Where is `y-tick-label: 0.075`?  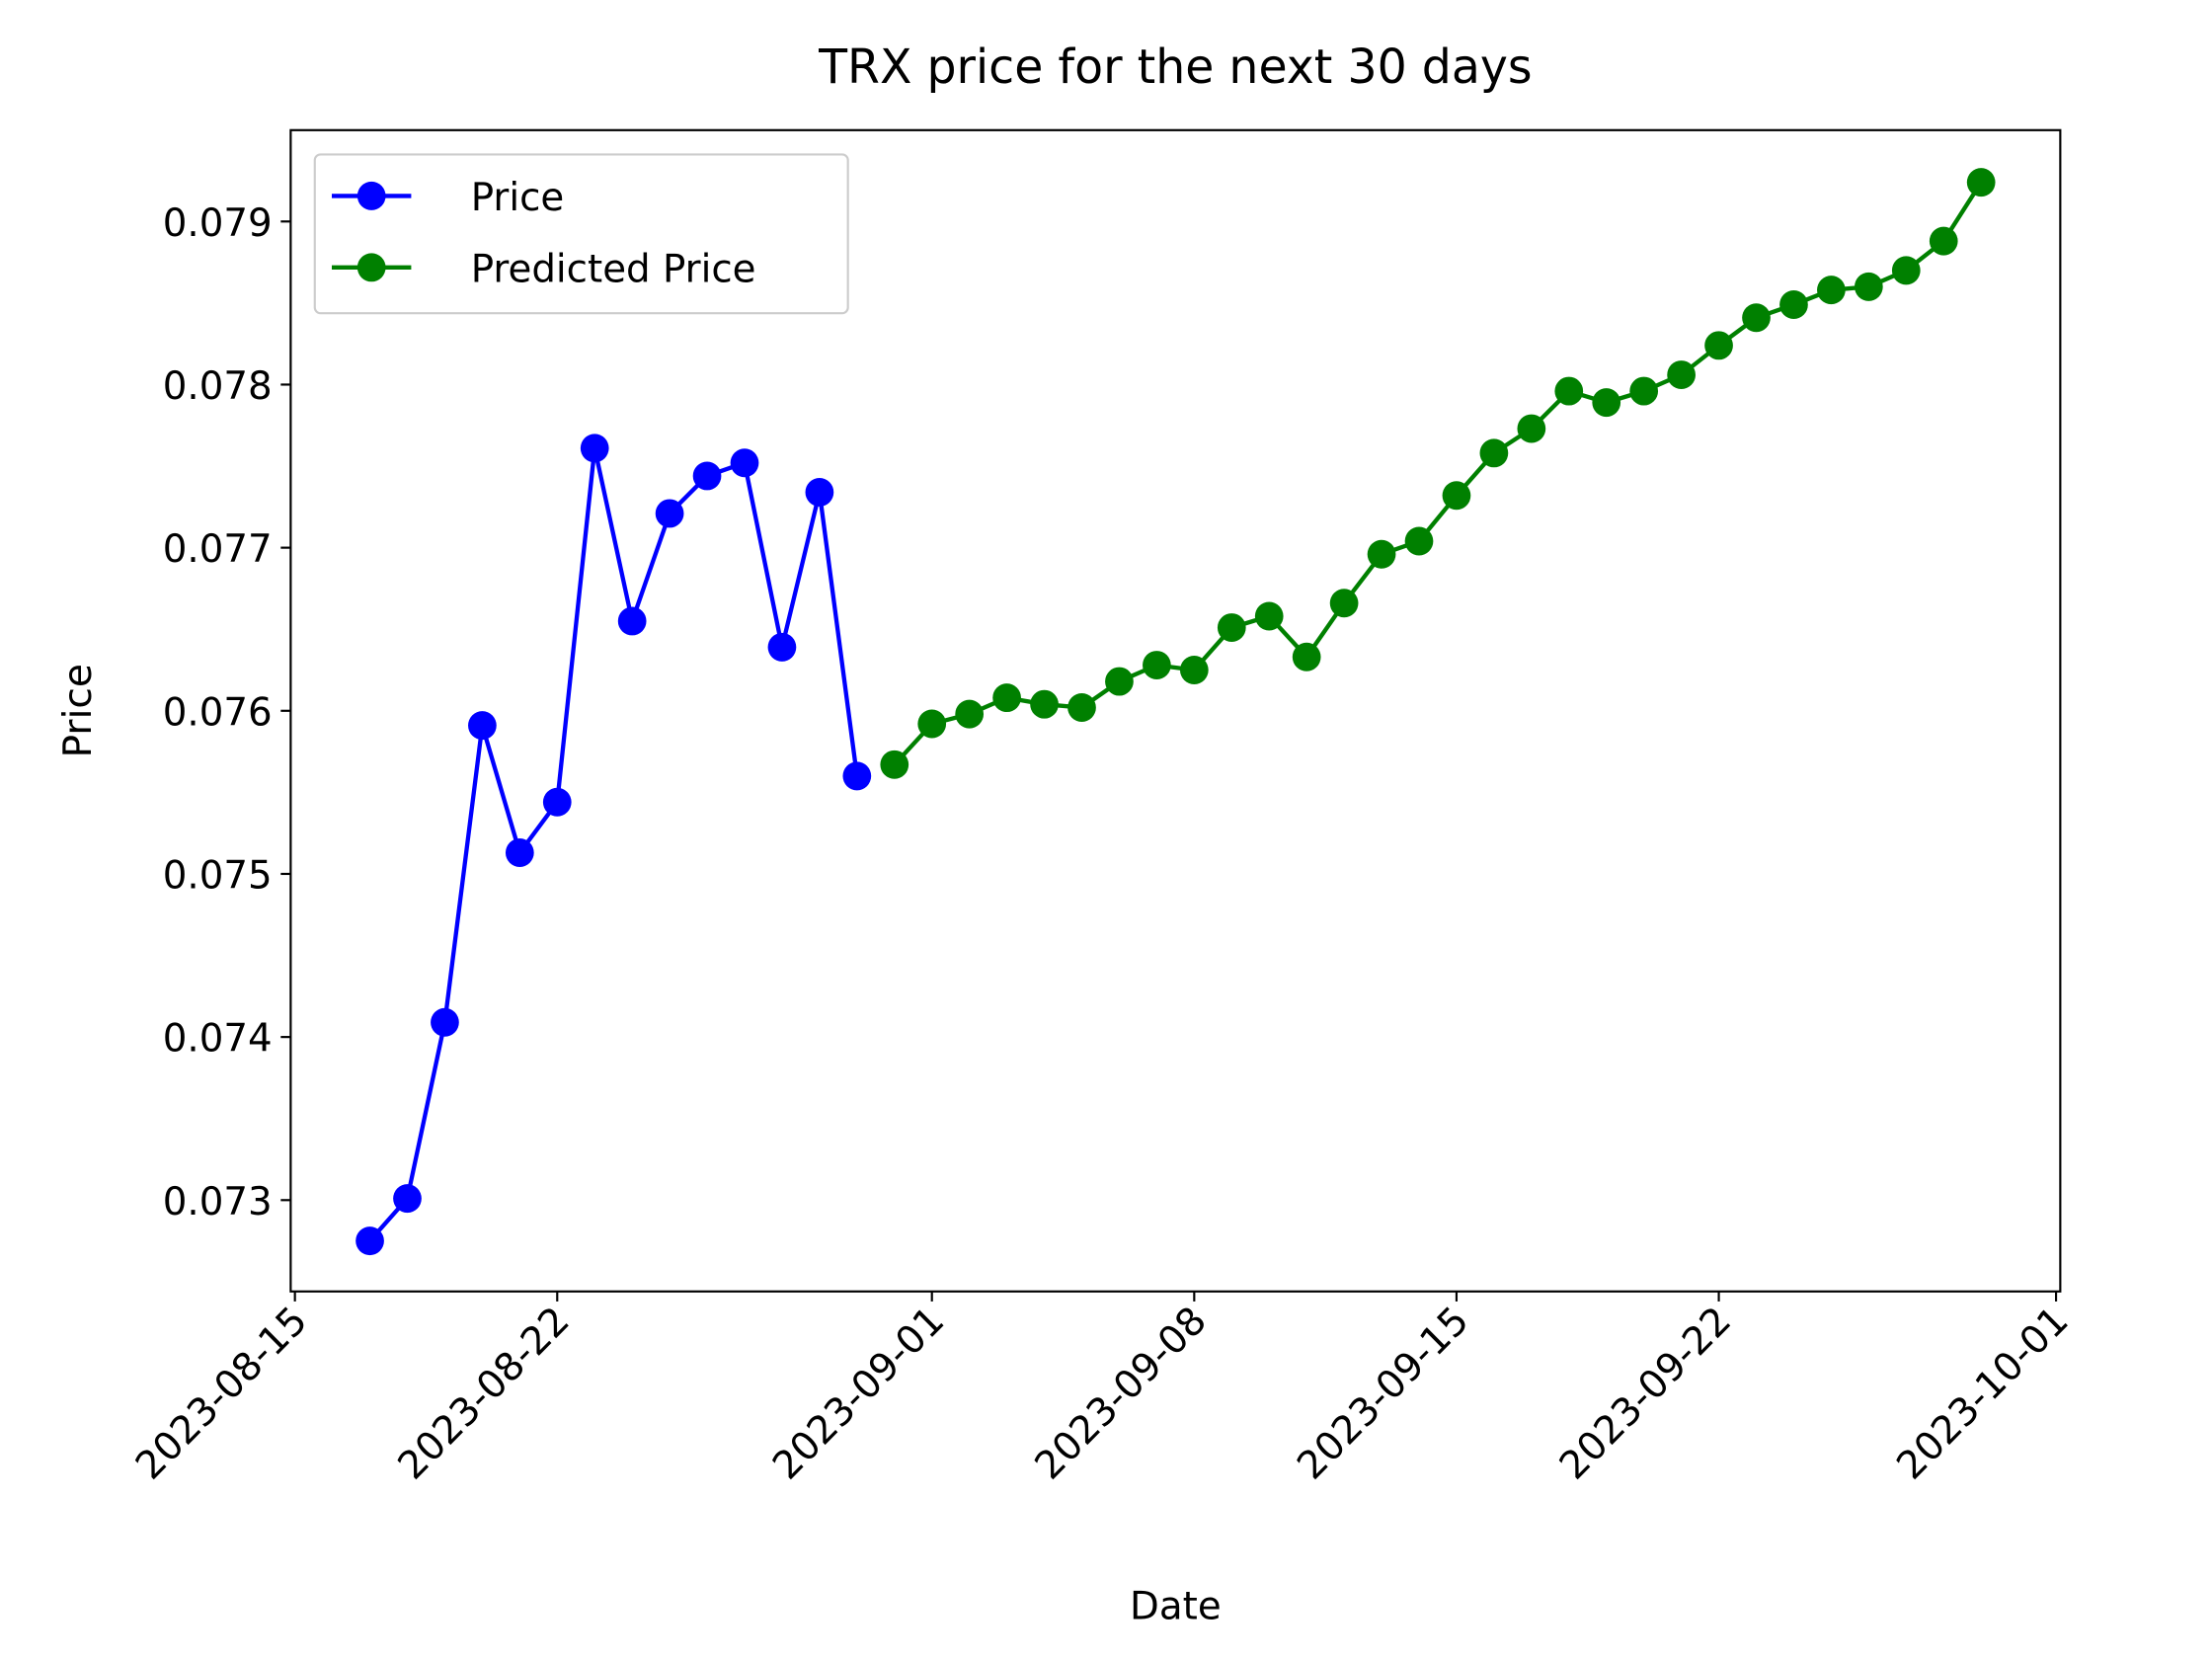
y-tick-label: 0.075 is located at coordinates (218, 876).